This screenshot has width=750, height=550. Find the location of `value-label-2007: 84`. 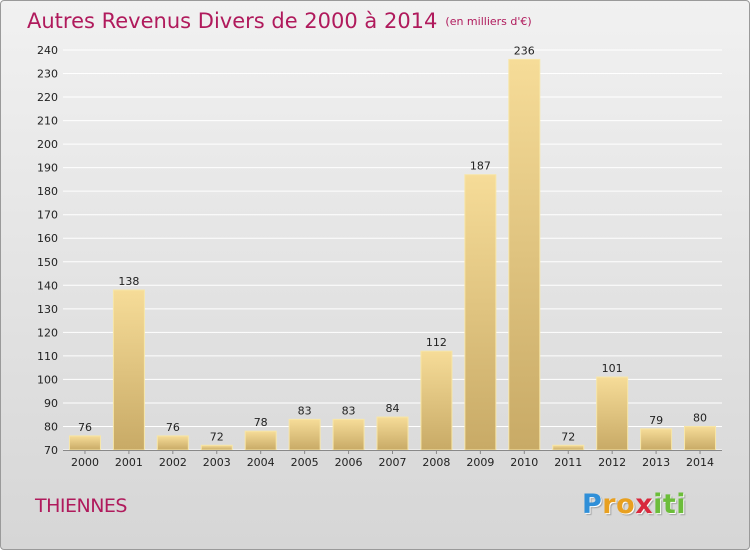

value-label-2007: 84 is located at coordinates (393, 408).